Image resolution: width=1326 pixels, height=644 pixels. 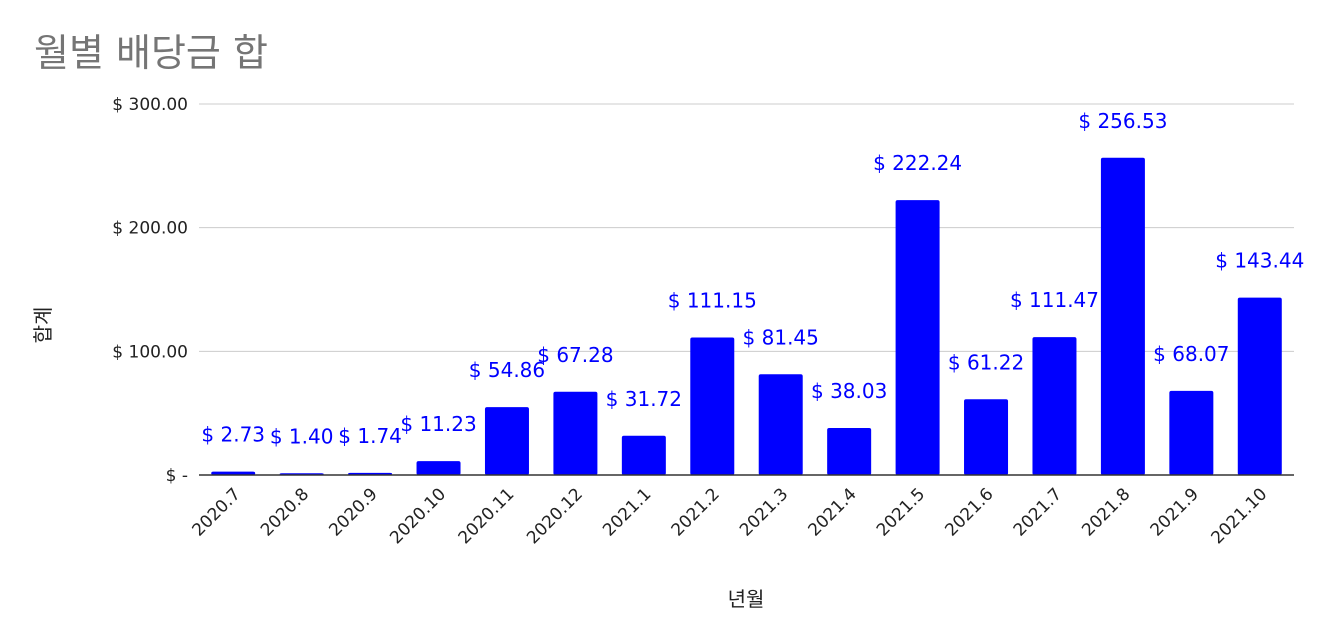 I want to click on y-axis-ticks: $ - $ 100.00 $ 200.00 $ 300.00, so click(x=150, y=290).